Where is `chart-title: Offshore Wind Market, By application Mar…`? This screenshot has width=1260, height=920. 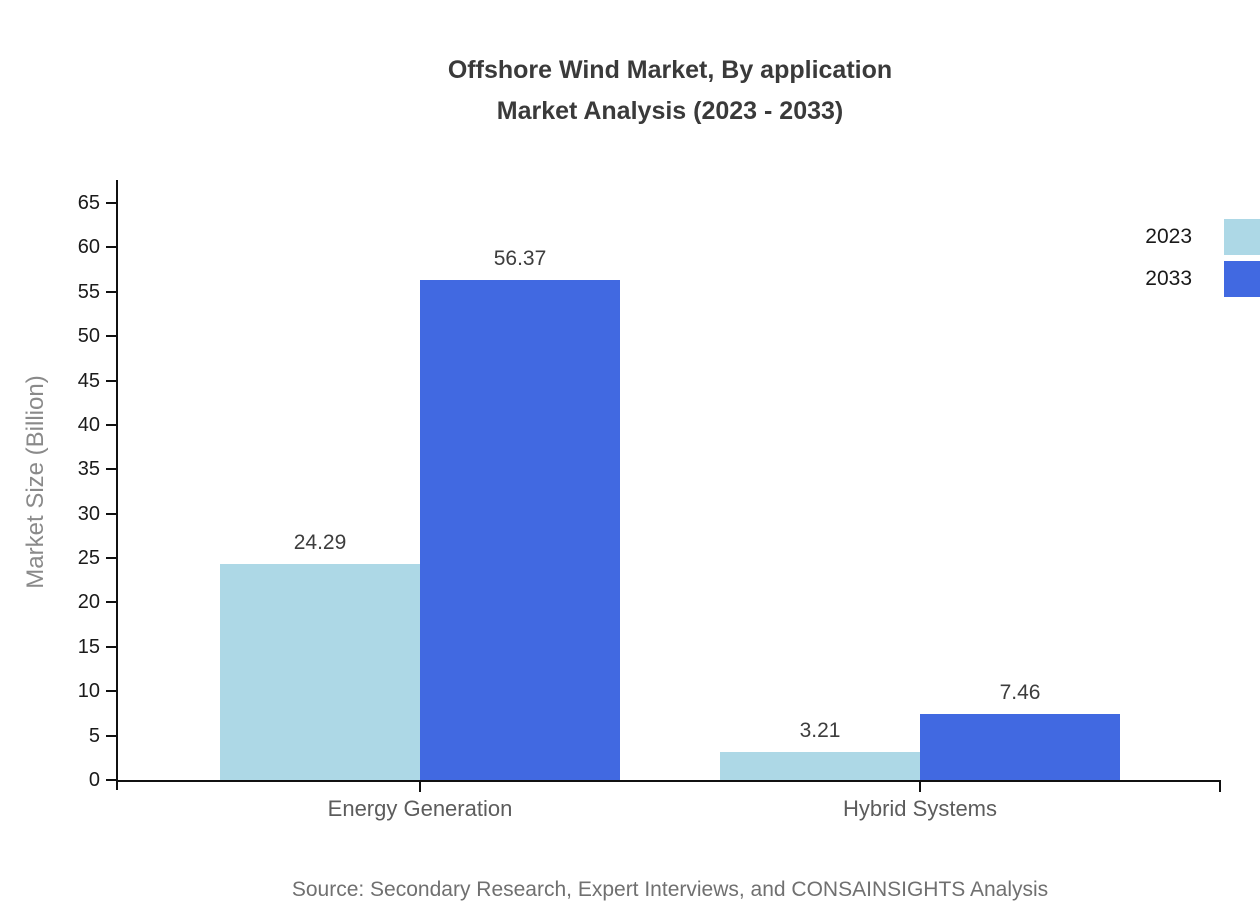 chart-title: Offshore Wind Market, By application Mar… is located at coordinates (670, 91).